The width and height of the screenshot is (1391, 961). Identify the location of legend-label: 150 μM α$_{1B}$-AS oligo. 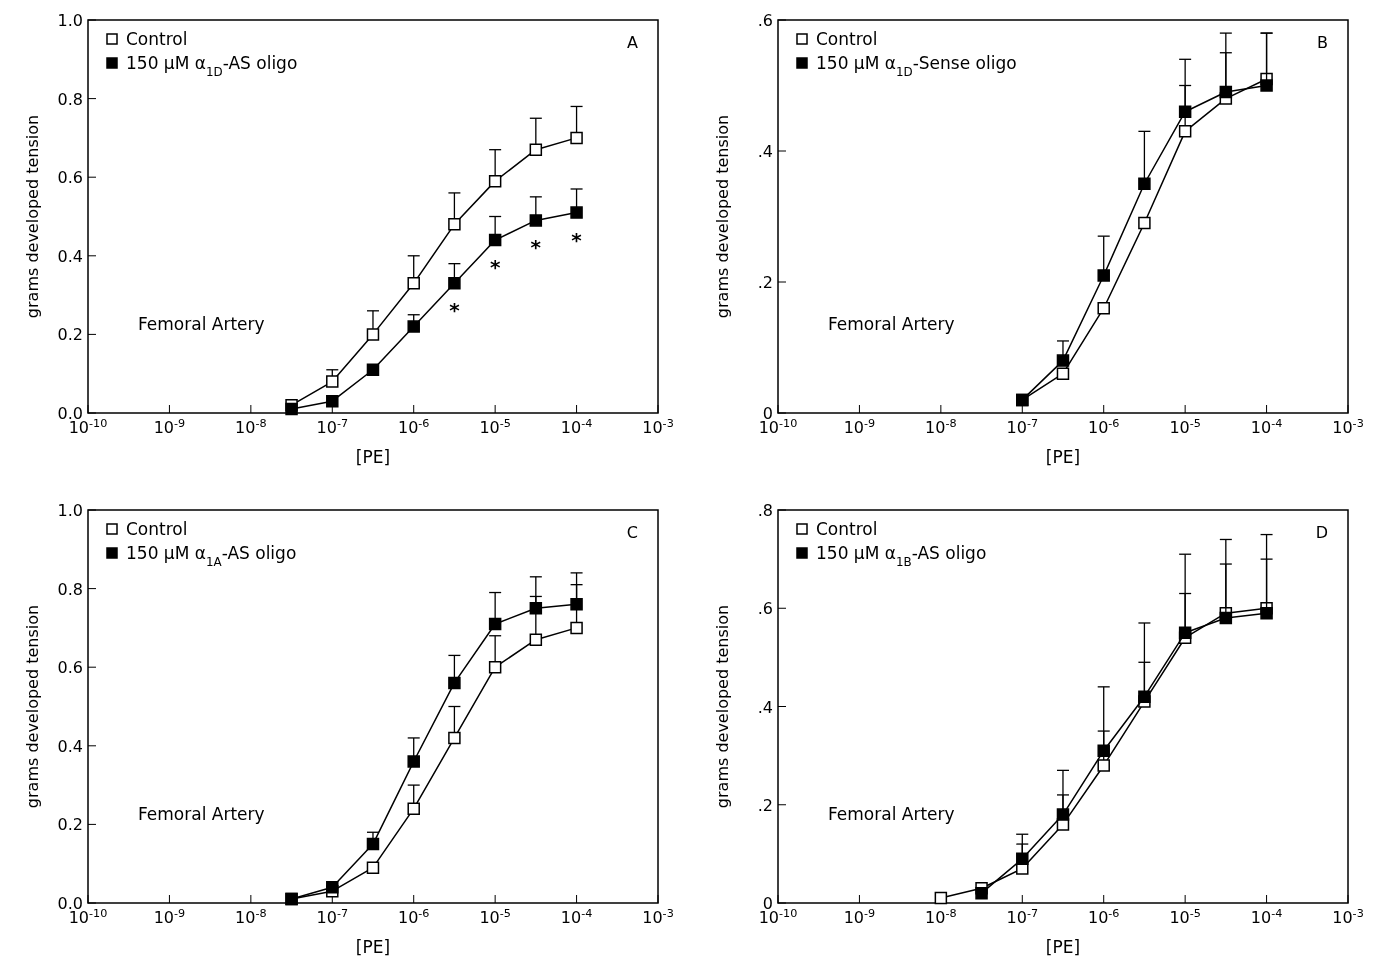
(901, 556).